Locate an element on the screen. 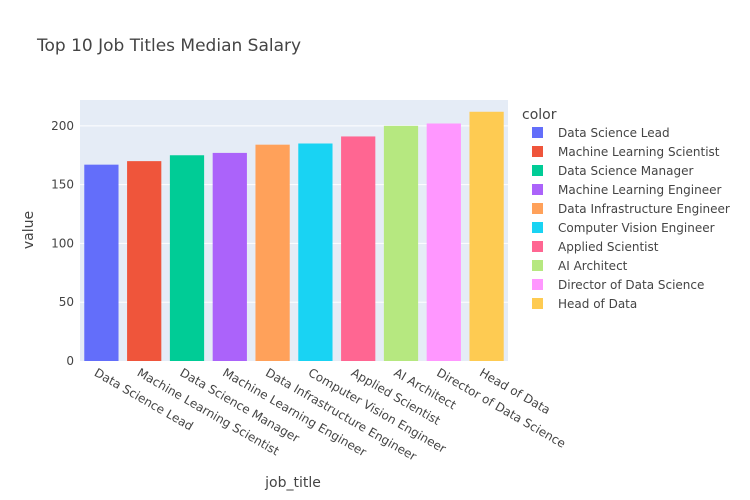  legend-label: Applied Scientist is located at coordinates (608, 247).